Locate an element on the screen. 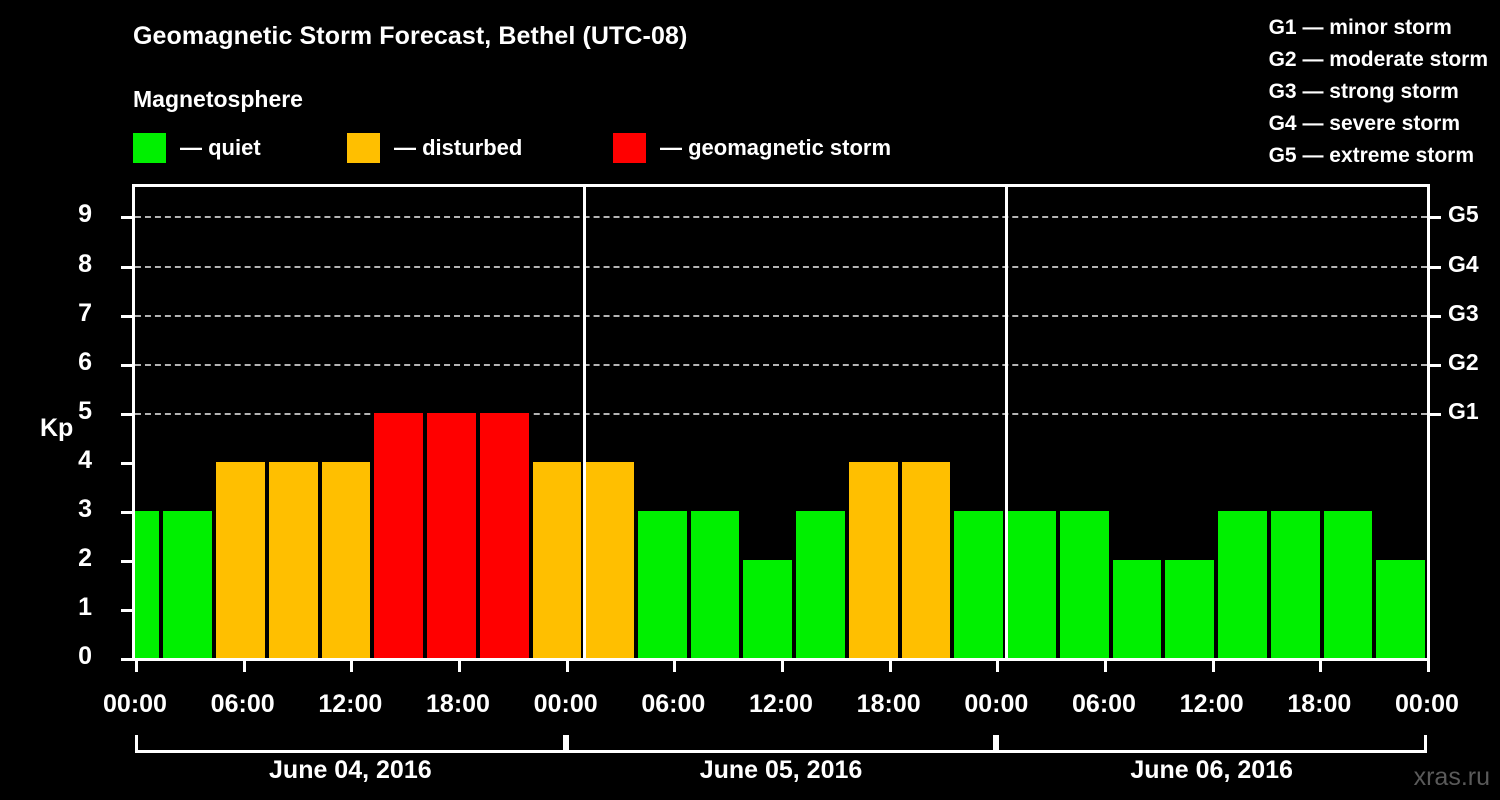 Image resolution: width=1500 pixels, height=800 pixels. y-tick-label-1: 1 is located at coordinates (85, 606).